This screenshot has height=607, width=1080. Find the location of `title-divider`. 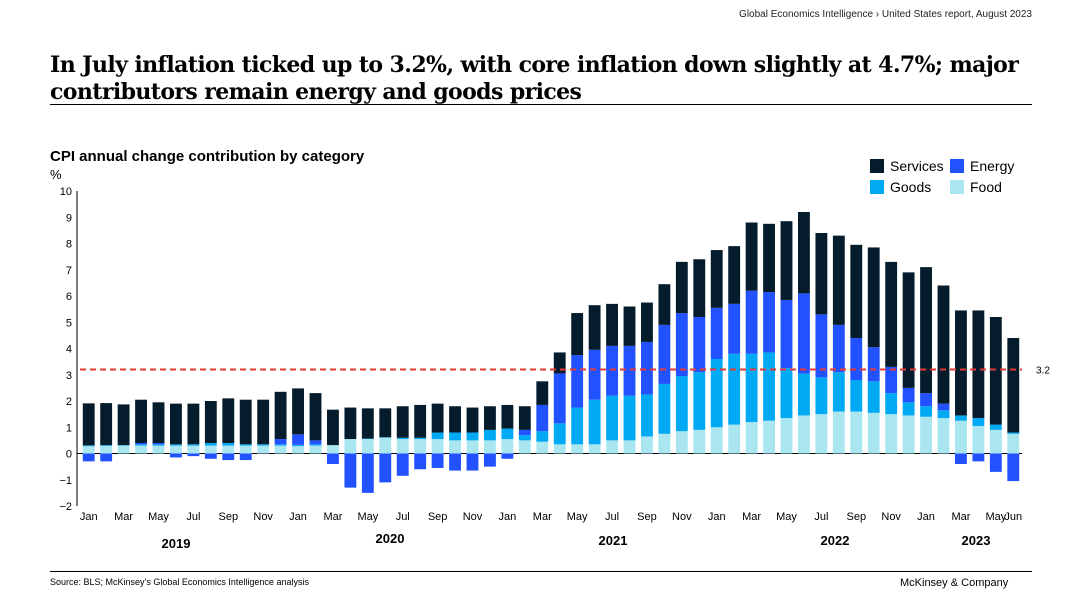

title-divider is located at coordinates (541, 104).